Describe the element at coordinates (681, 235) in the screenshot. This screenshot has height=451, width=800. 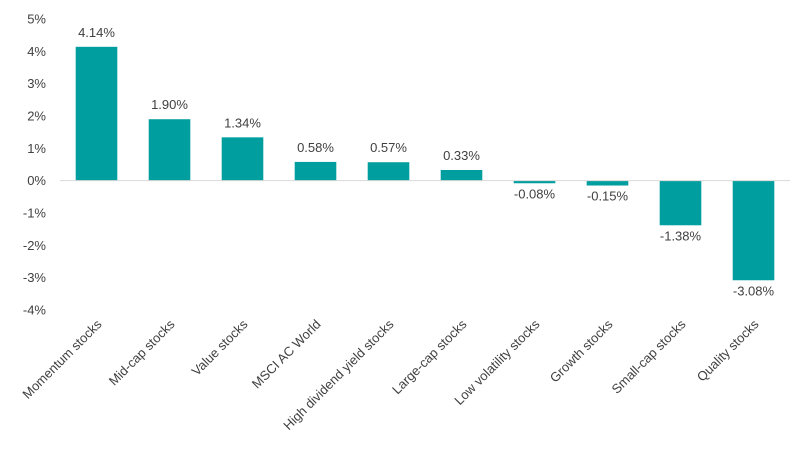
I see `data-label: -1.38%` at that location.